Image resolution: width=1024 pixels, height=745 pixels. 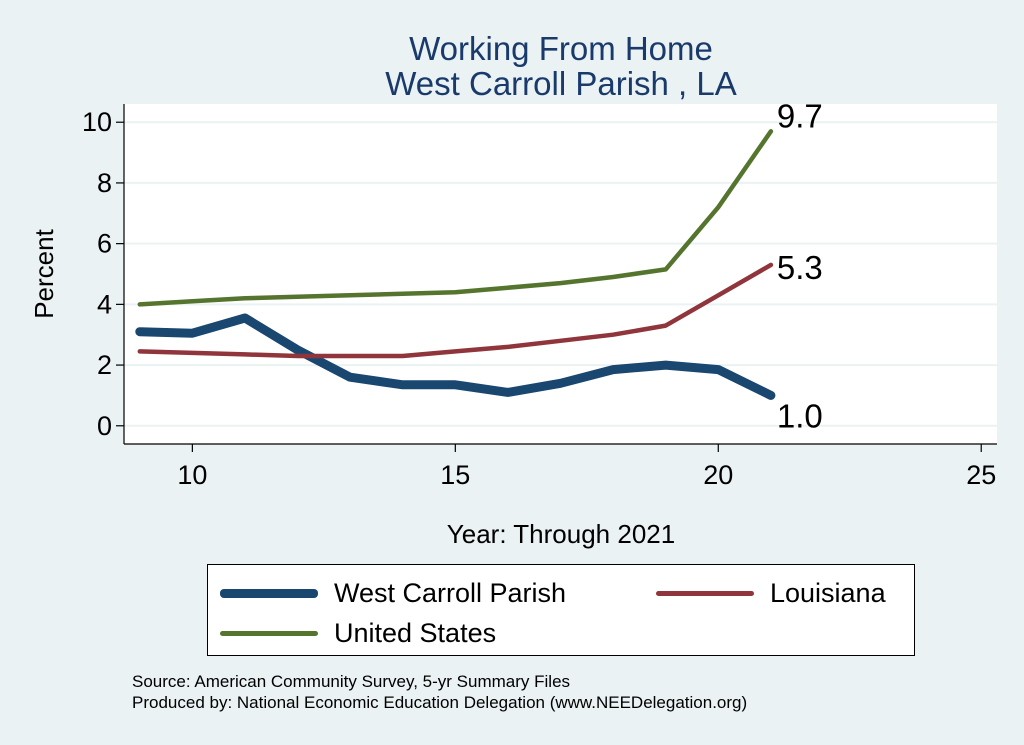 What do you see at coordinates (44, 273) in the screenshot?
I see `y-axis-title: Percent` at bounding box center [44, 273].